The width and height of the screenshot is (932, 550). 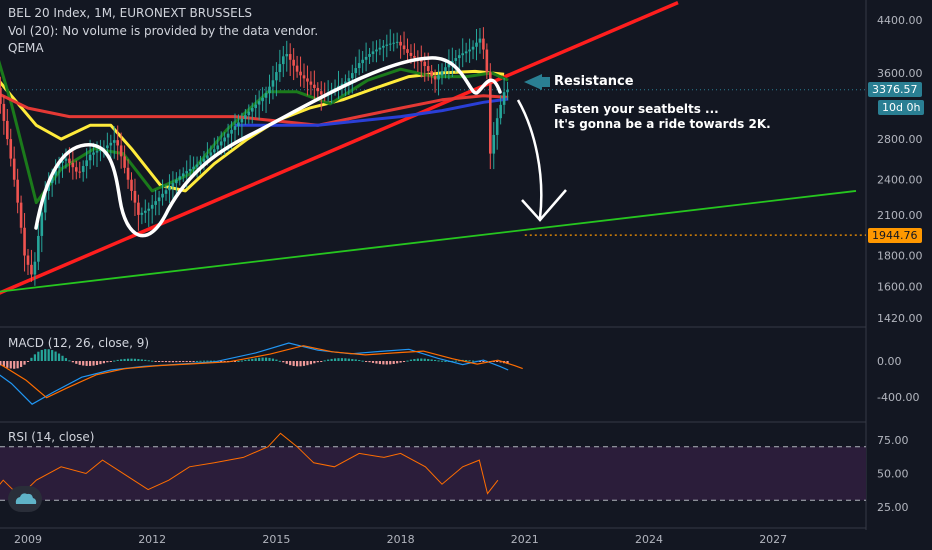 What do you see at coordinates (893, 474) in the screenshot?
I see `rsi-tick-label: 50.00` at bounding box center [893, 474].